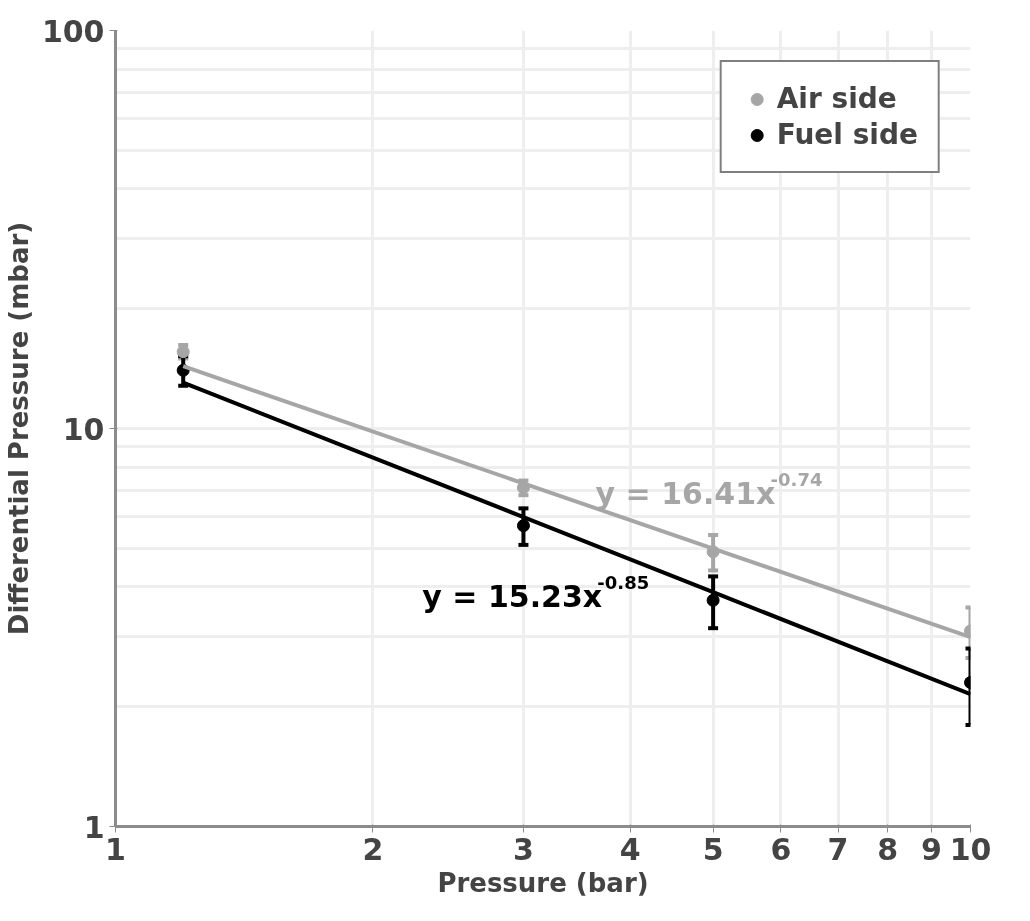 This screenshot has height=921, width=1030. What do you see at coordinates (73, 31) in the screenshot?
I see `y-tick-label: 100` at bounding box center [73, 31].